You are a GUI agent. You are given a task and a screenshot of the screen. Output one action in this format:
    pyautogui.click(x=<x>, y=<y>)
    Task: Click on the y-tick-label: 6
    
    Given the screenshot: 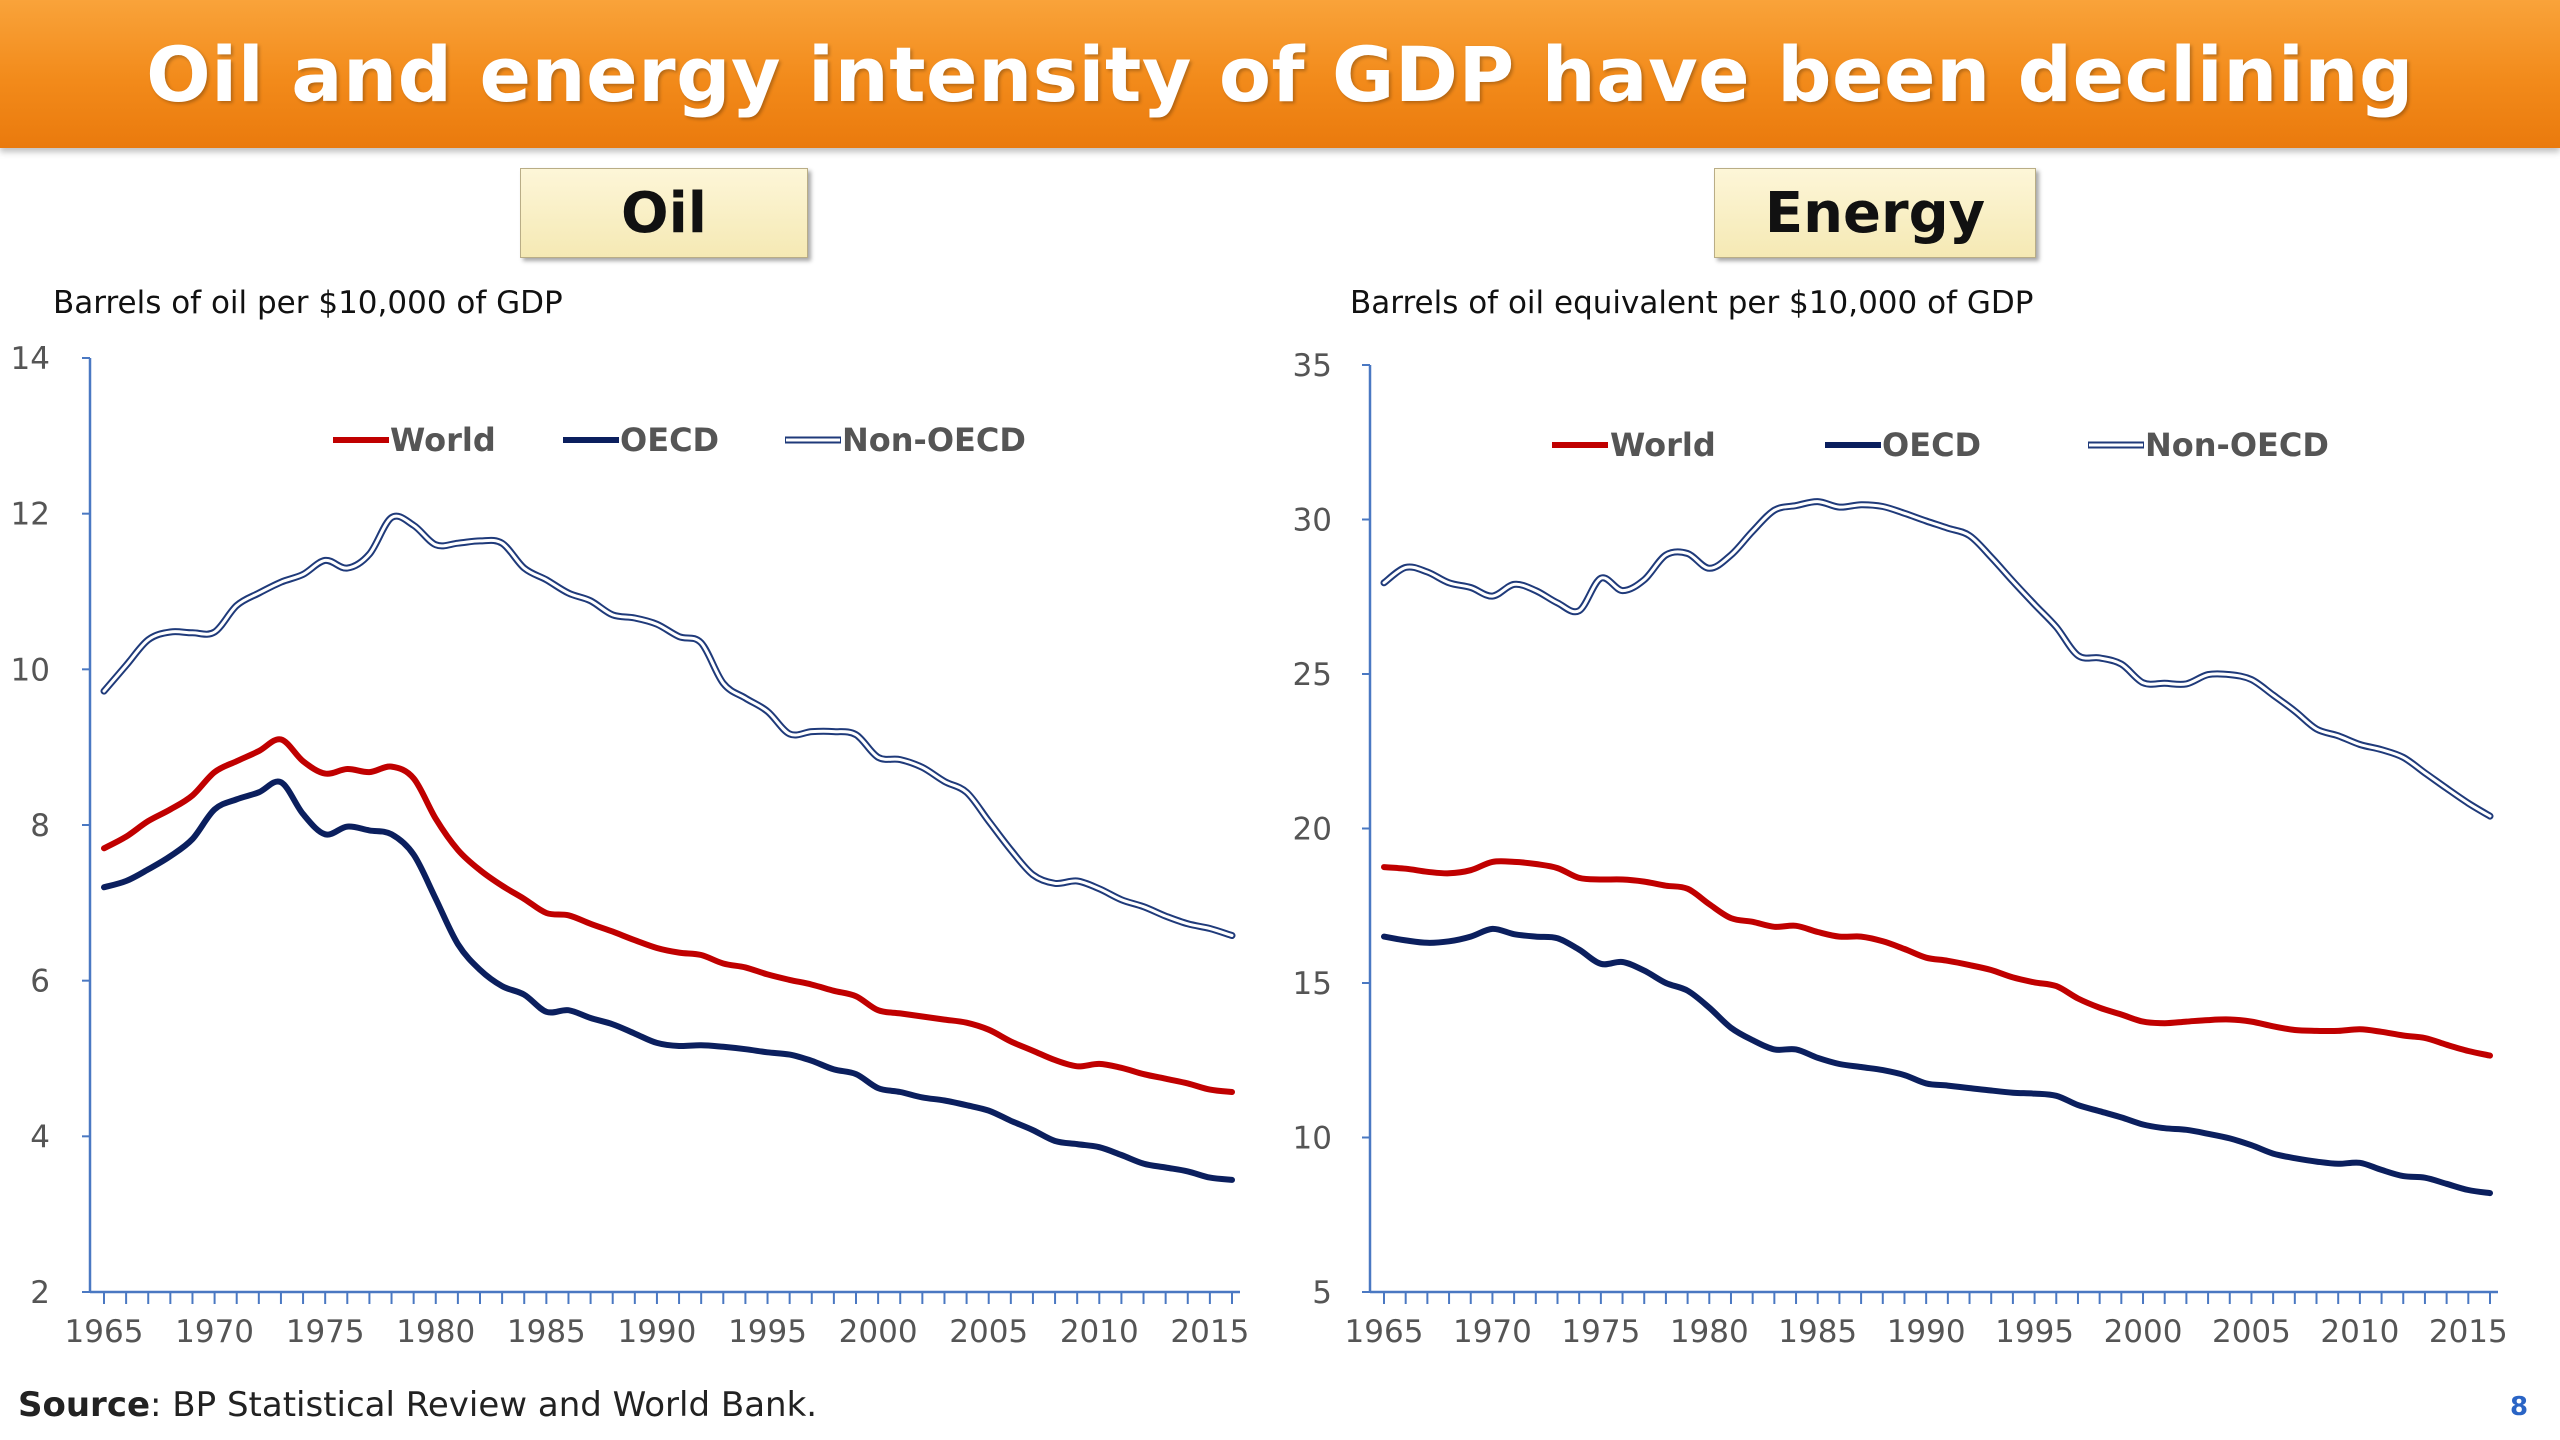 What is the action you would take?
    pyautogui.click(x=40, y=982)
    